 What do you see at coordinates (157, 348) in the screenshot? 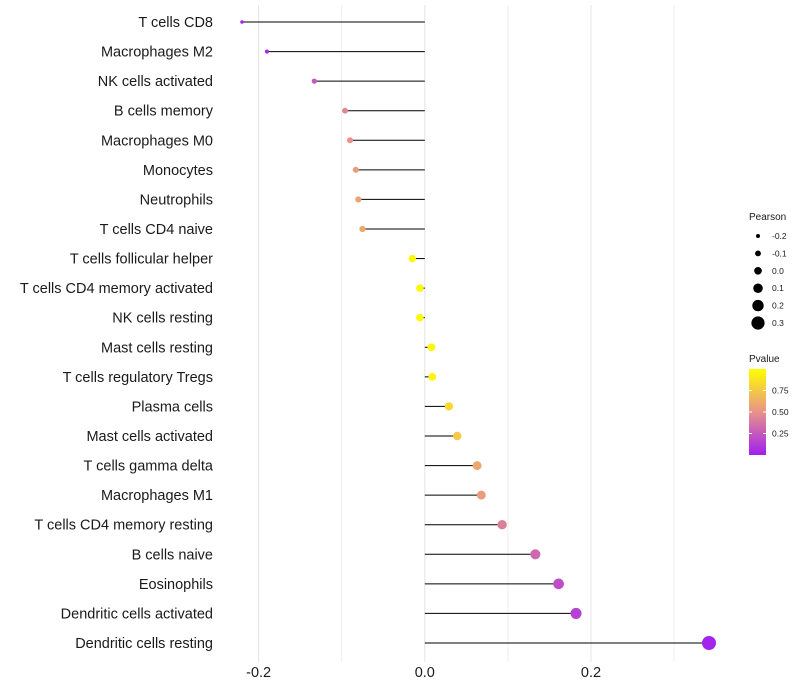
I see `category-label: Mast cells resting` at bounding box center [157, 348].